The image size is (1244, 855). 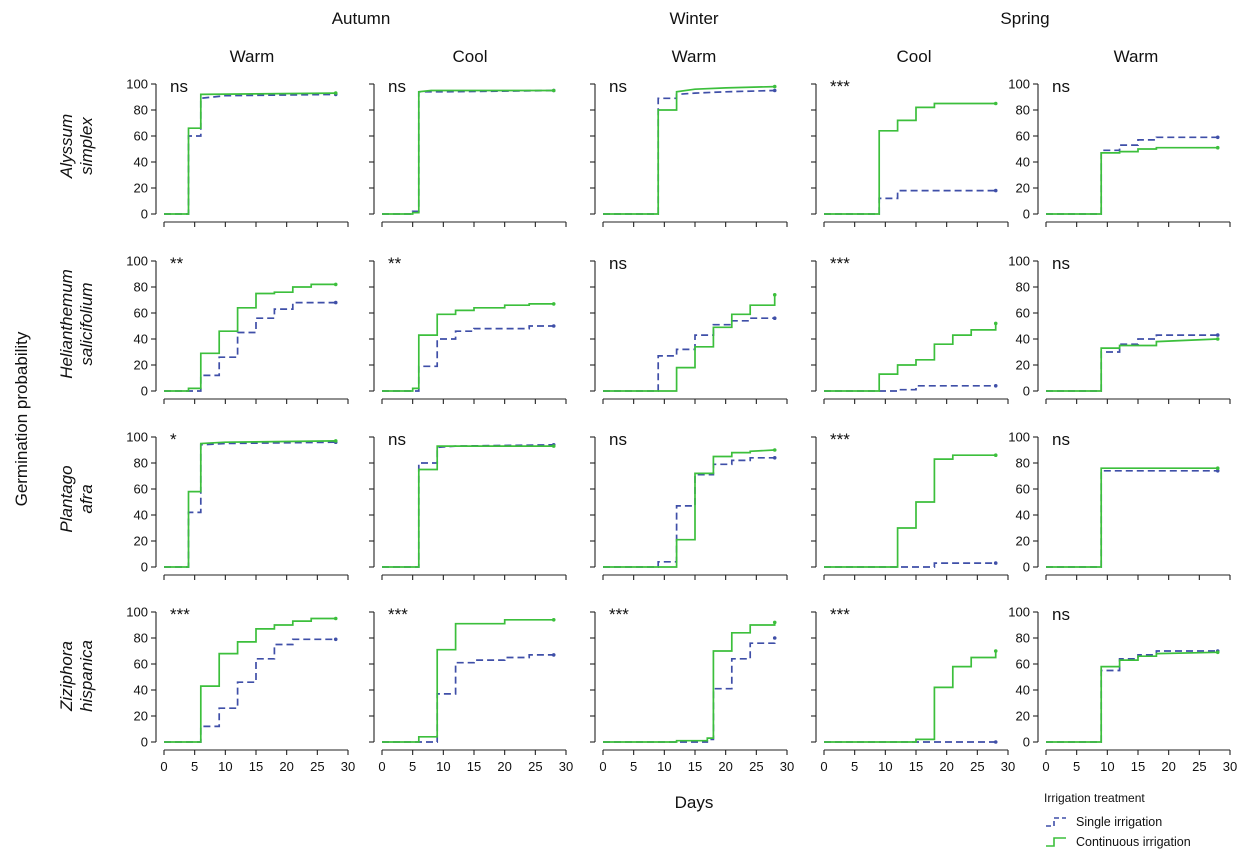 I want to click on panel-r2-c1: ns, so click(x=468, y=505).